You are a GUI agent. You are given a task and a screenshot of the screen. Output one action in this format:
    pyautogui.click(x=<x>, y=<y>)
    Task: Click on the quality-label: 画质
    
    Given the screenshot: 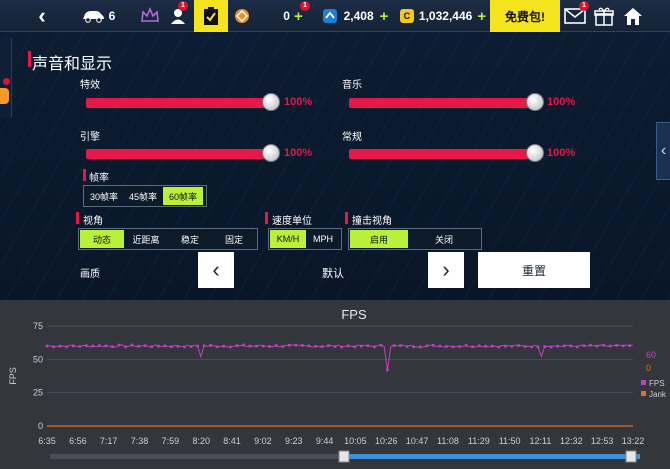 What is the action you would take?
    pyautogui.click(x=90, y=274)
    